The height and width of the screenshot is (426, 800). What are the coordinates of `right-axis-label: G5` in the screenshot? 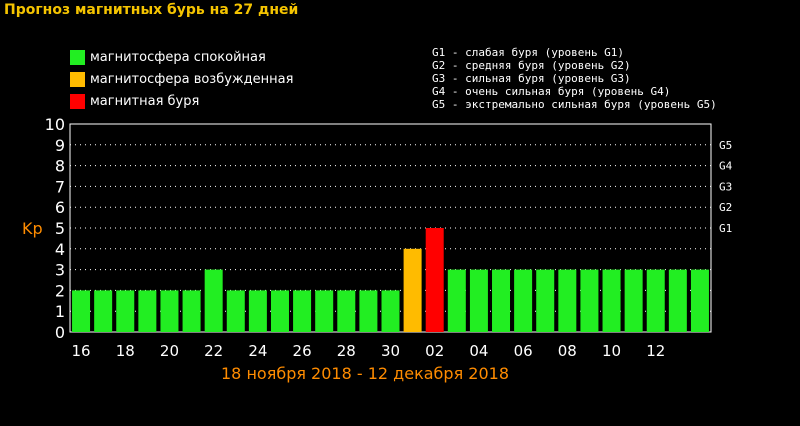 It's located at (725, 145).